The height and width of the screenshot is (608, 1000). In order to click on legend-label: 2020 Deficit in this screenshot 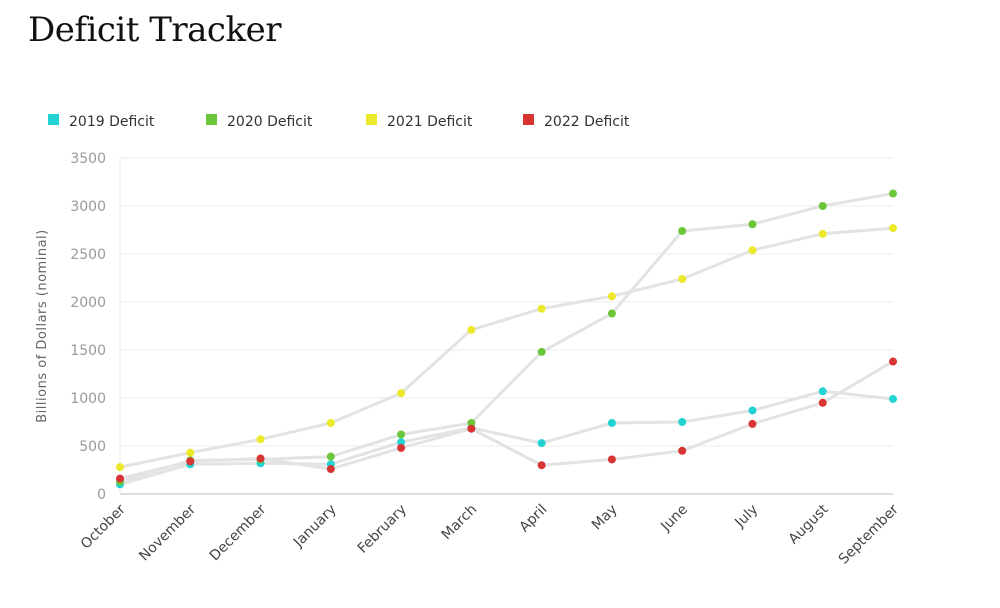, I will do `click(270, 122)`.